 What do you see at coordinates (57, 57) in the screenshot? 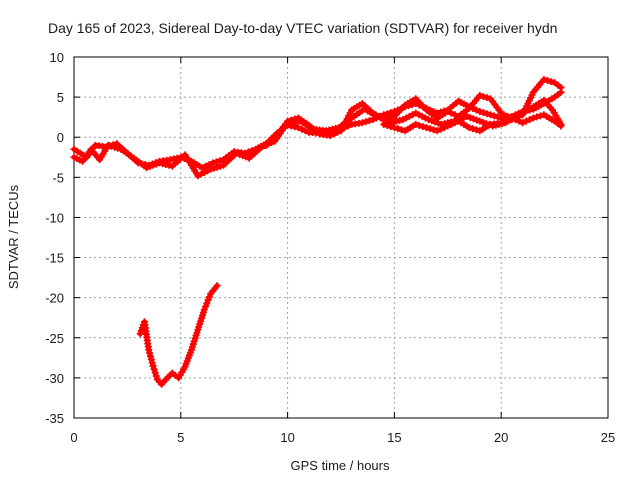
I see `y-tick-label: 10` at bounding box center [57, 57].